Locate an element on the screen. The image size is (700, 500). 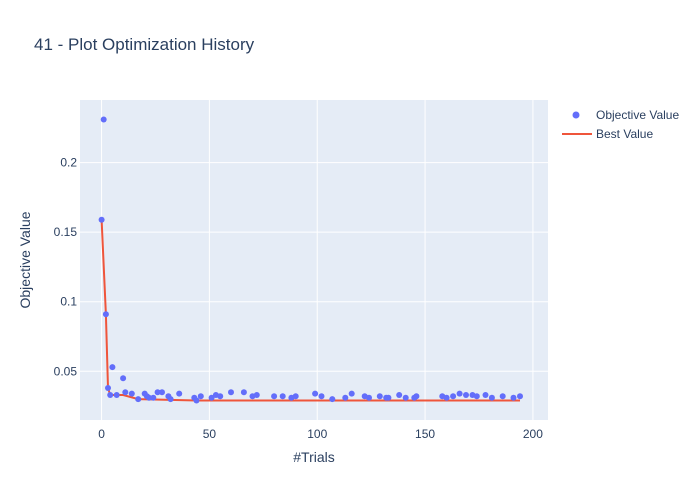
y-tick-label: 0.15 is located at coordinates (66, 232).